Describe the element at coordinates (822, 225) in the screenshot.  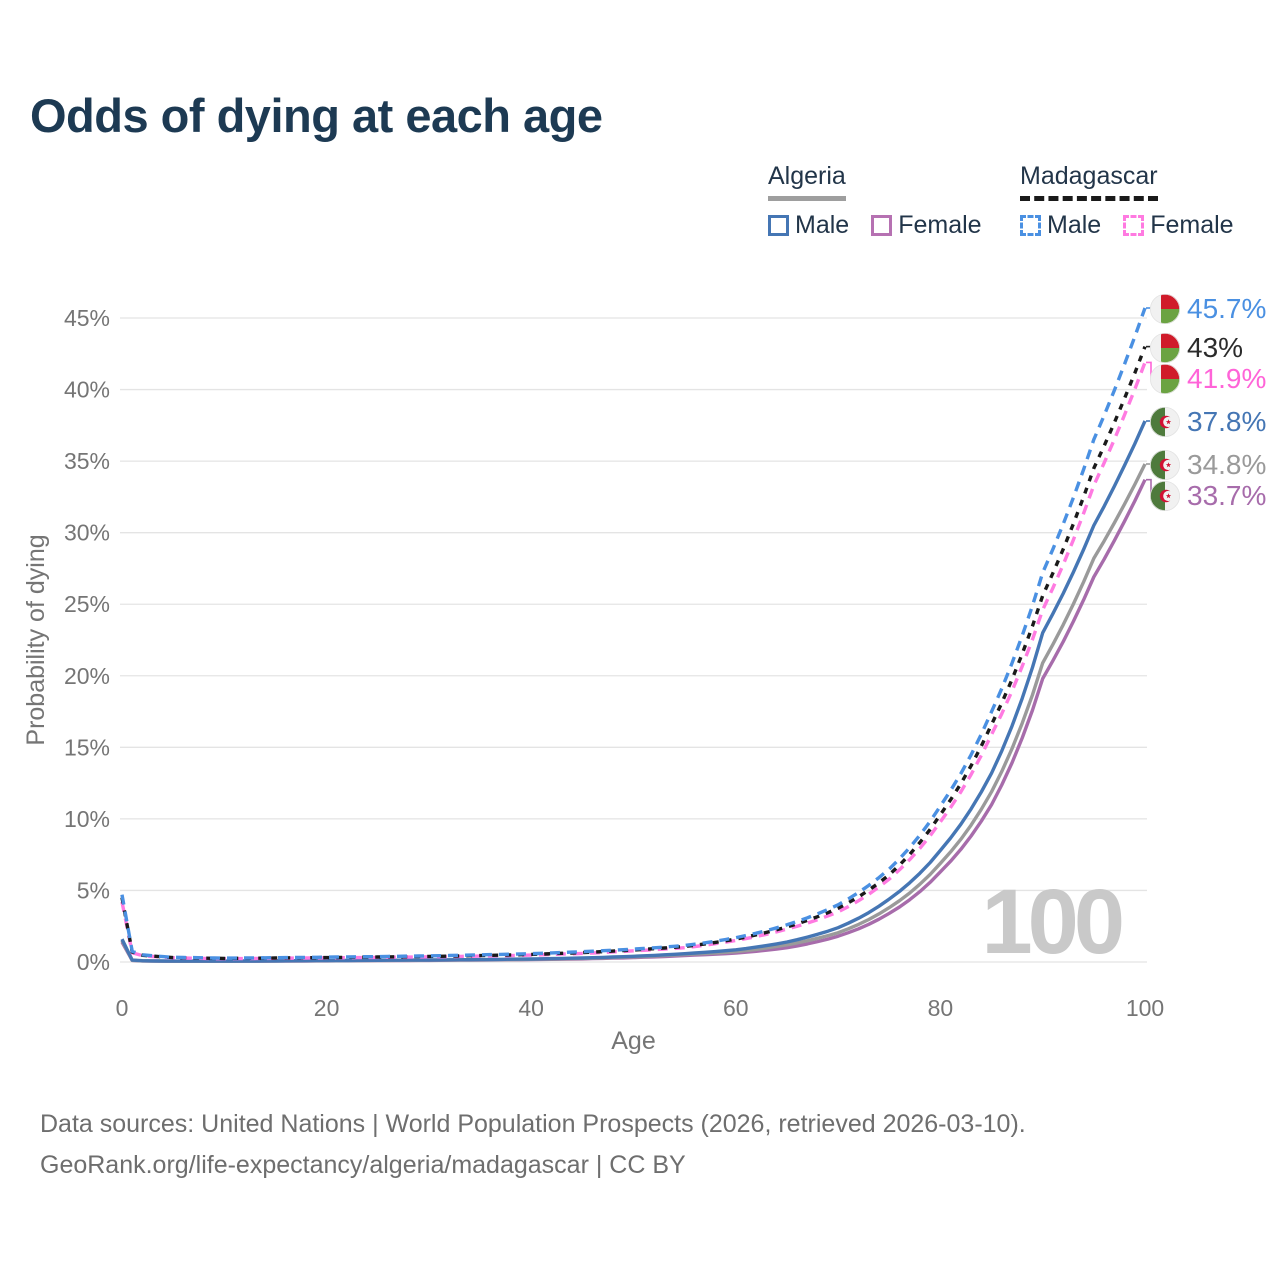
I see `legend-label-algeria-male: Male` at that location.